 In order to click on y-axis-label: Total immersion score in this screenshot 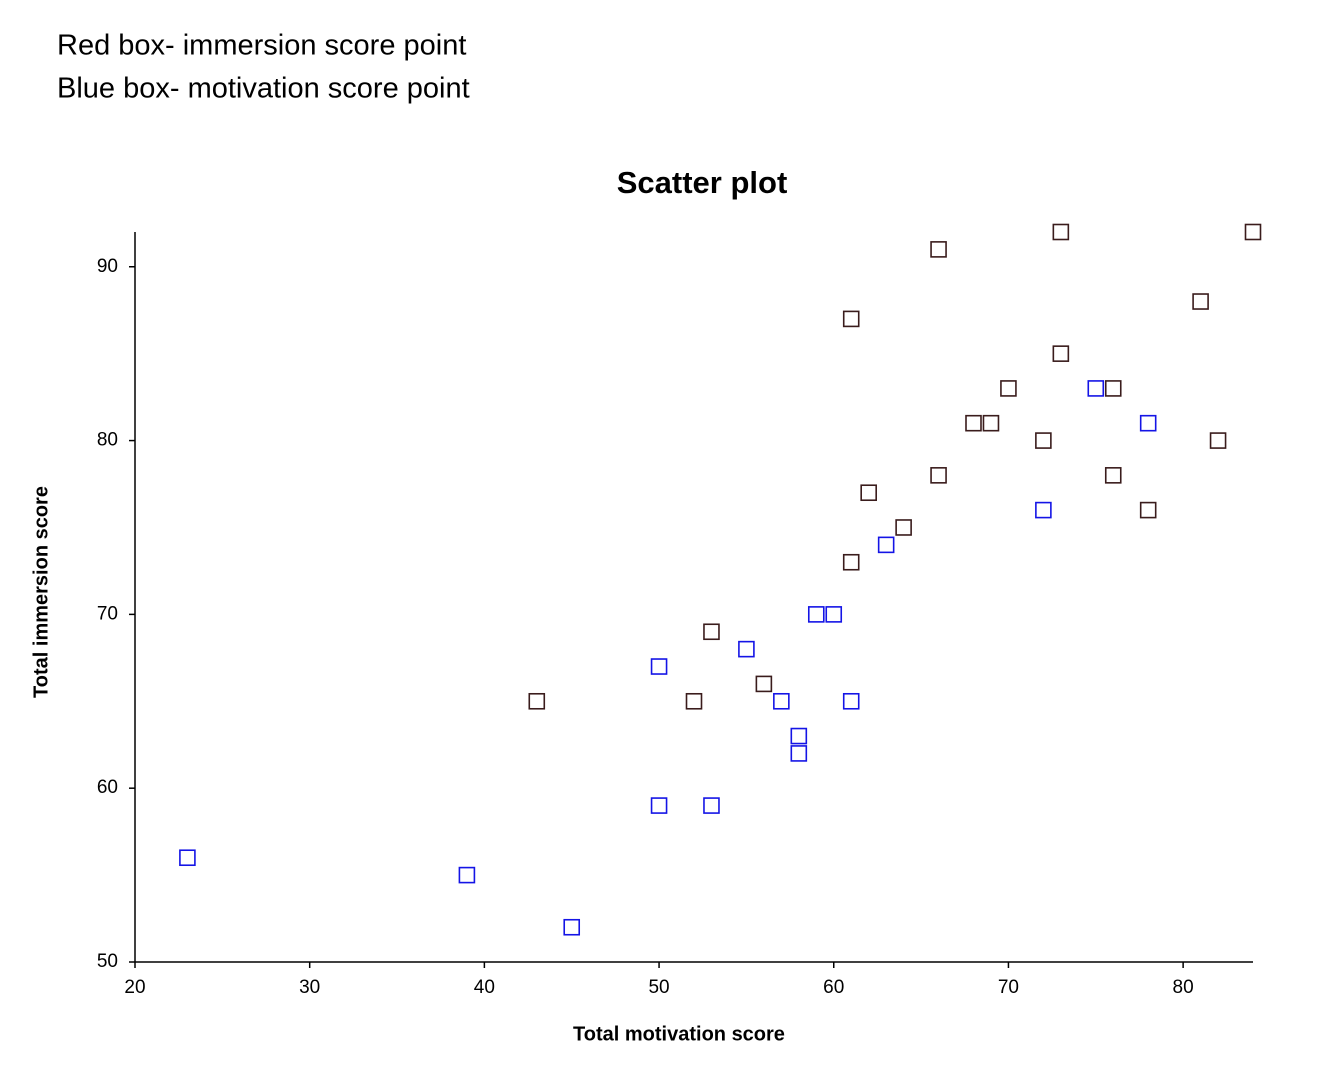, I will do `click(41, 592)`.